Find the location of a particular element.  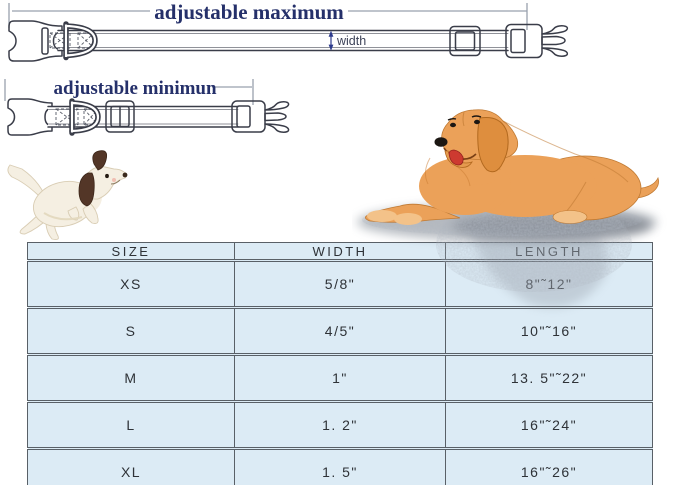

cell-width: 1. 5" is located at coordinates (340, 466).